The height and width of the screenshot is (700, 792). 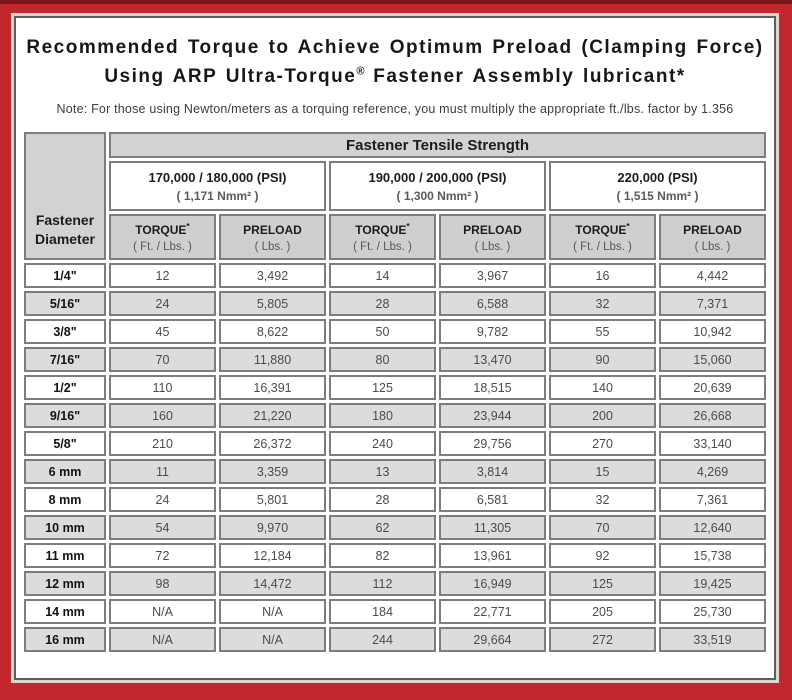 What do you see at coordinates (712, 275) in the screenshot?
I see `preload-value-cell: 4,442` at bounding box center [712, 275].